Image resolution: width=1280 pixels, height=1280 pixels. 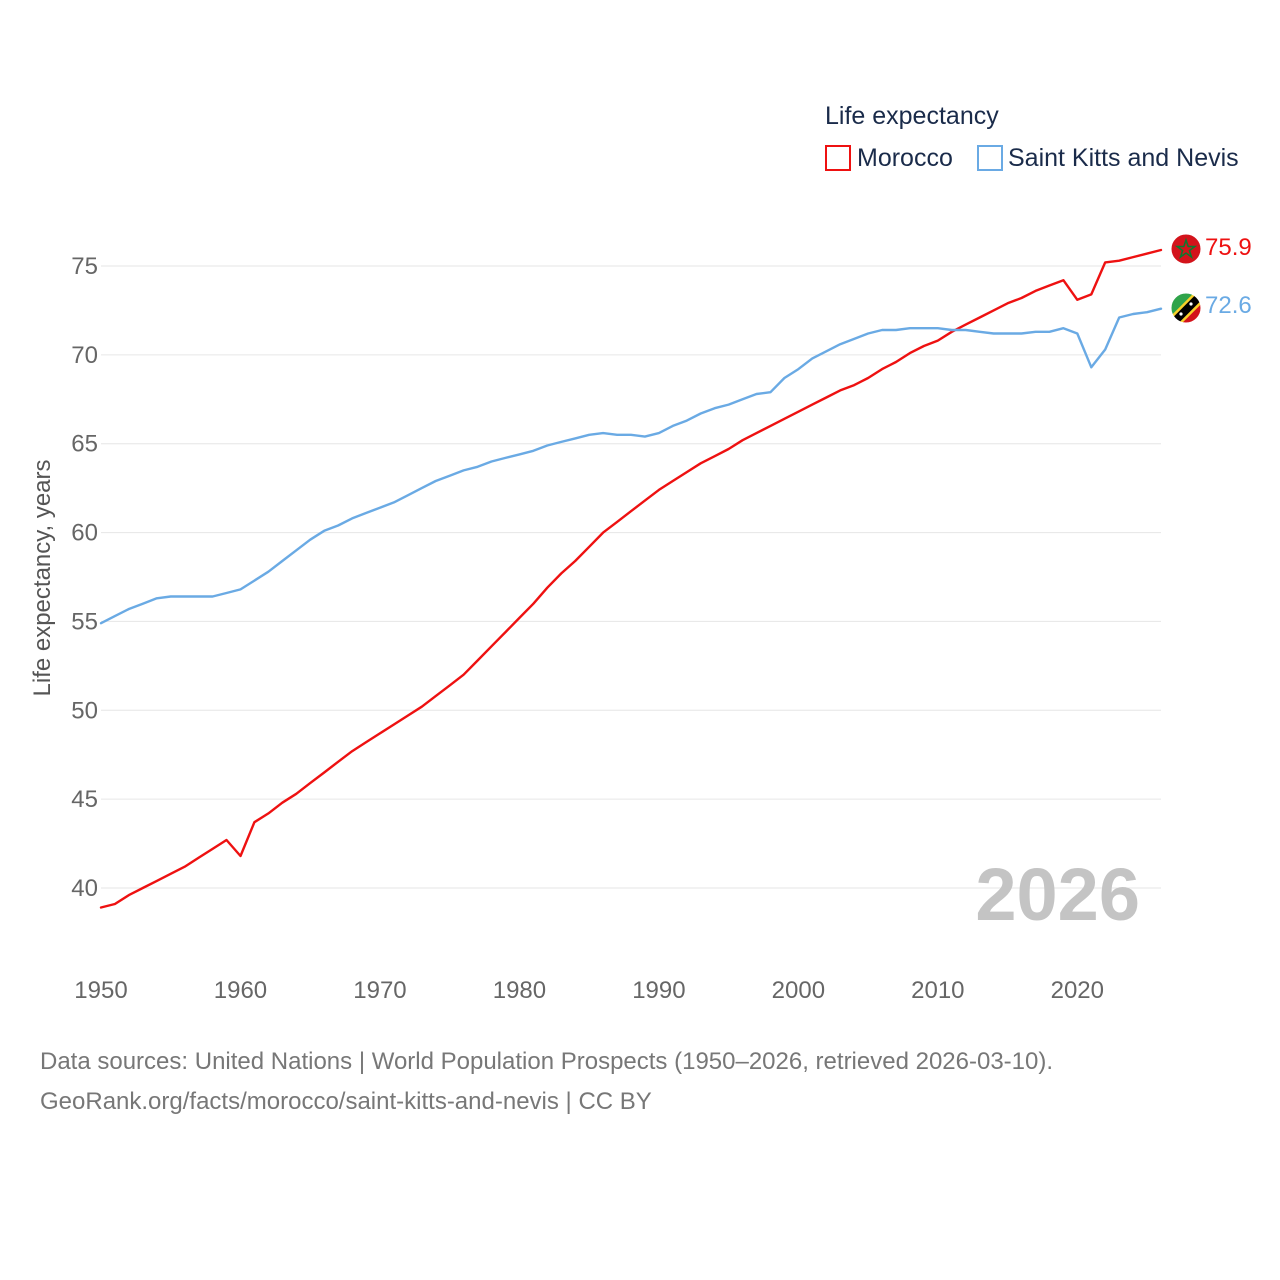 I want to click on end-value-saint-kitts-and-nevis: 72.6, so click(x=1228, y=305).